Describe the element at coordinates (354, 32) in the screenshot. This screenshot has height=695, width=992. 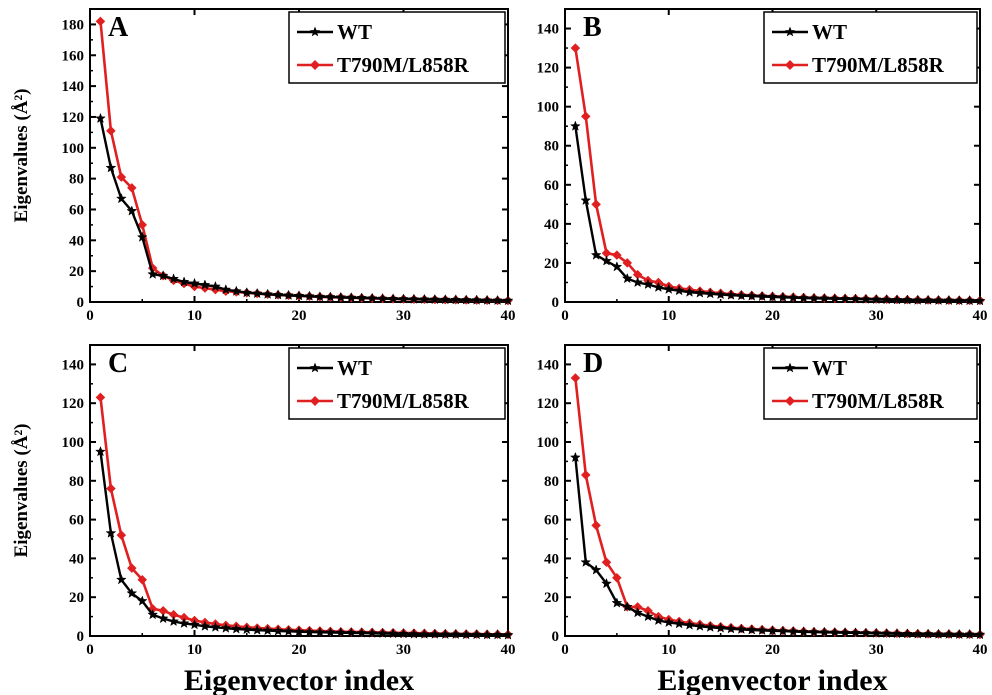
I see `legend-label: WT` at that location.